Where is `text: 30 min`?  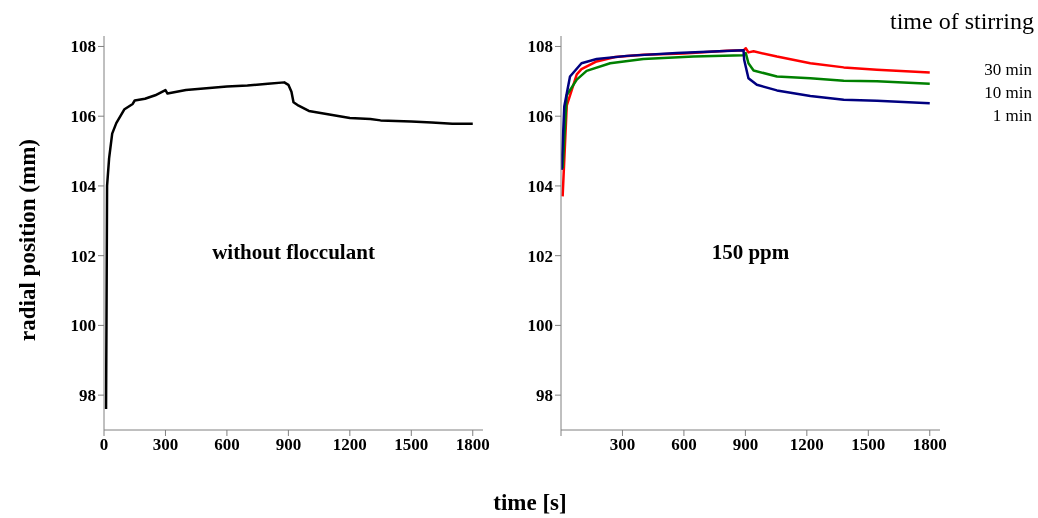
text: 30 min is located at coordinates (1007, 70).